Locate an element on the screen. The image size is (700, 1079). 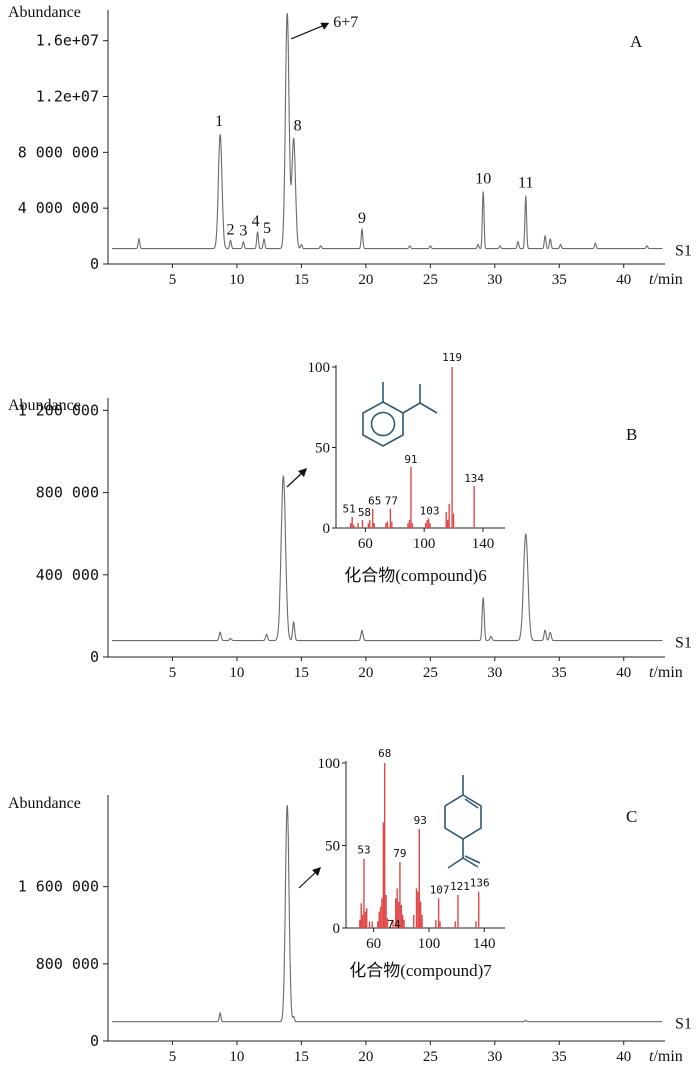
ms-title: 化合物(compound)7 is located at coordinates (420, 970).